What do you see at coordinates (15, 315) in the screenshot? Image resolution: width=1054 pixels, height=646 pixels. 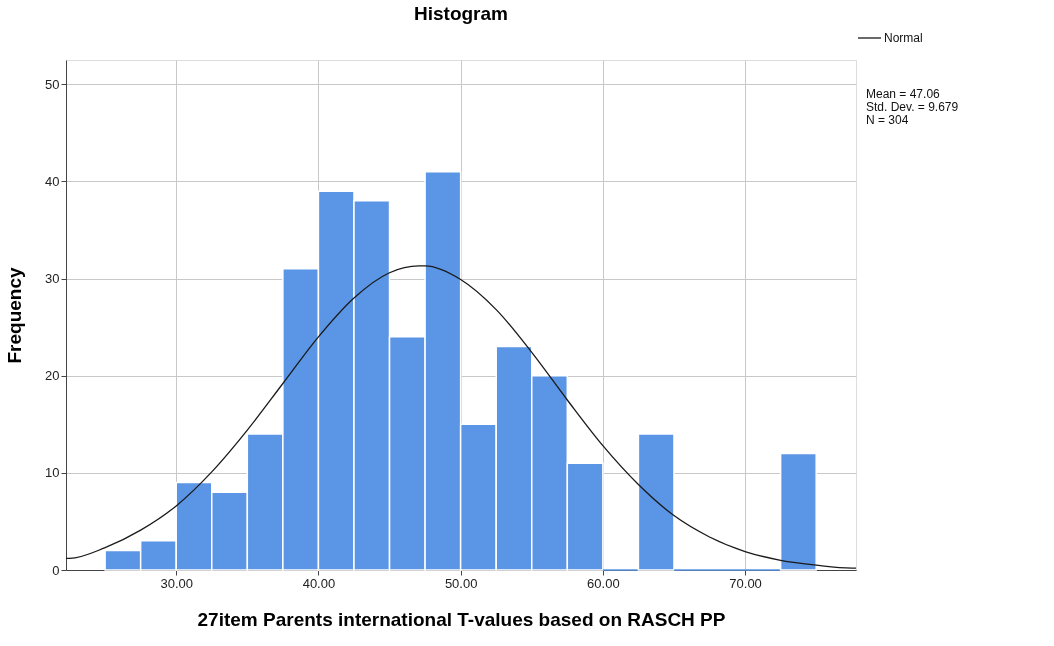 I see `y-axis-title: Frequency` at bounding box center [15, 315].